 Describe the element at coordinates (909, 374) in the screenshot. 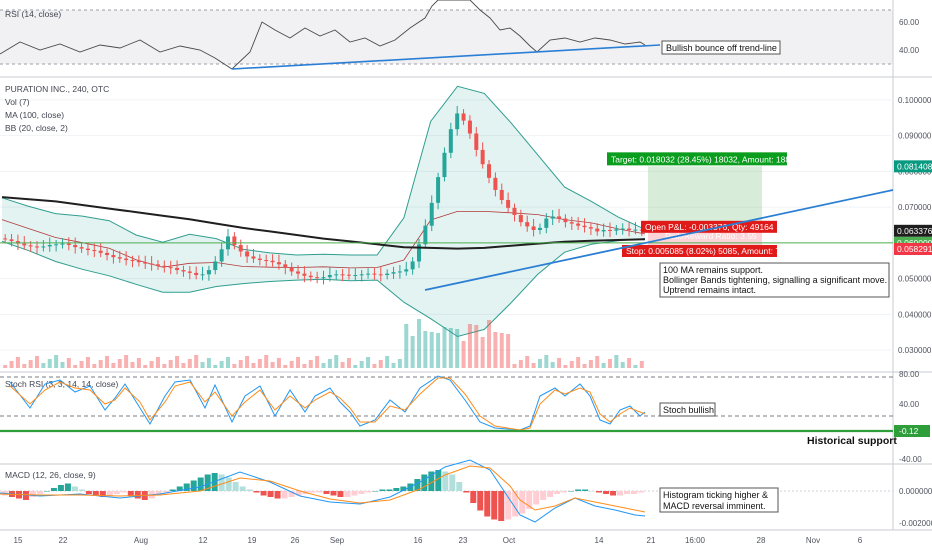

I see `stoch-axis-label-80: 80.00` at that location.